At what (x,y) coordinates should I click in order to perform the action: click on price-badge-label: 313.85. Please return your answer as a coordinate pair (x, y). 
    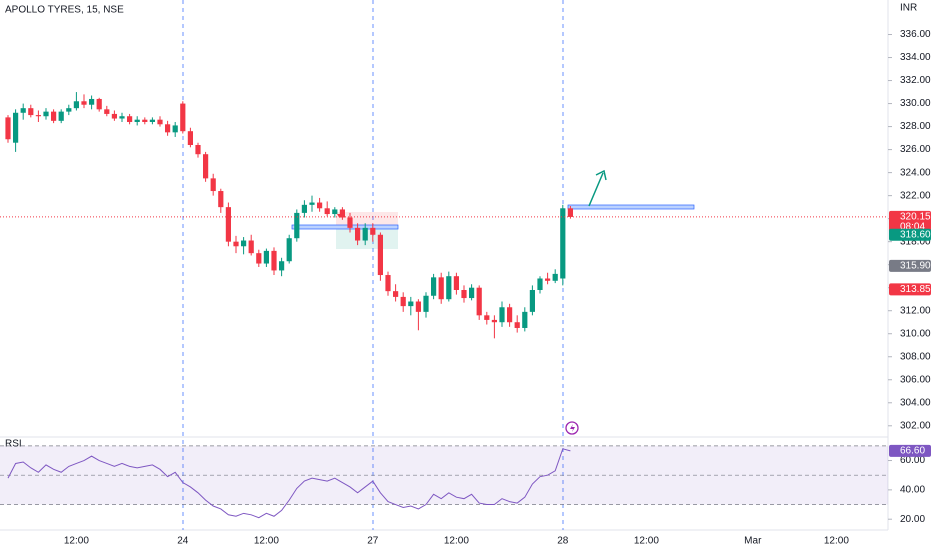
    Looking at the image, I should click on (915, 289).